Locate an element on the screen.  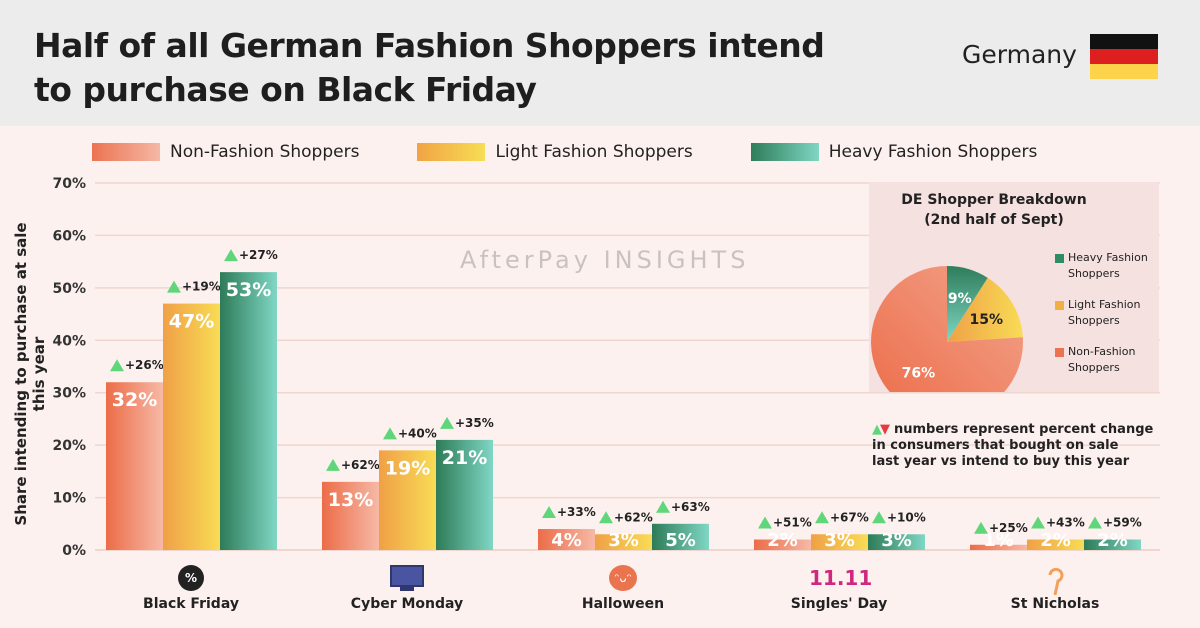
change-label: +27% is located at coordinates (258, 255).